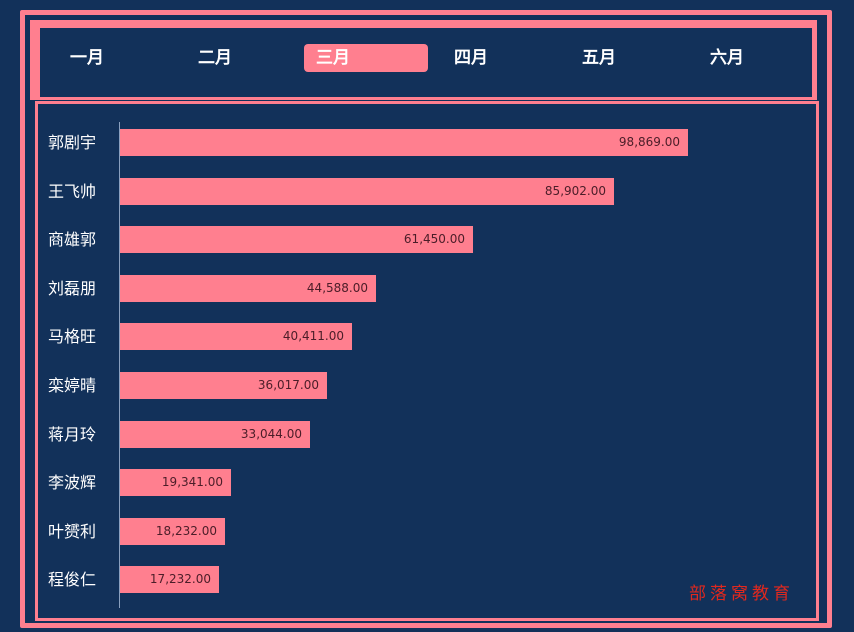 The height and width of the screenshot is (632, 854). I want to click on tab-january: 一月, so click(87, 58).